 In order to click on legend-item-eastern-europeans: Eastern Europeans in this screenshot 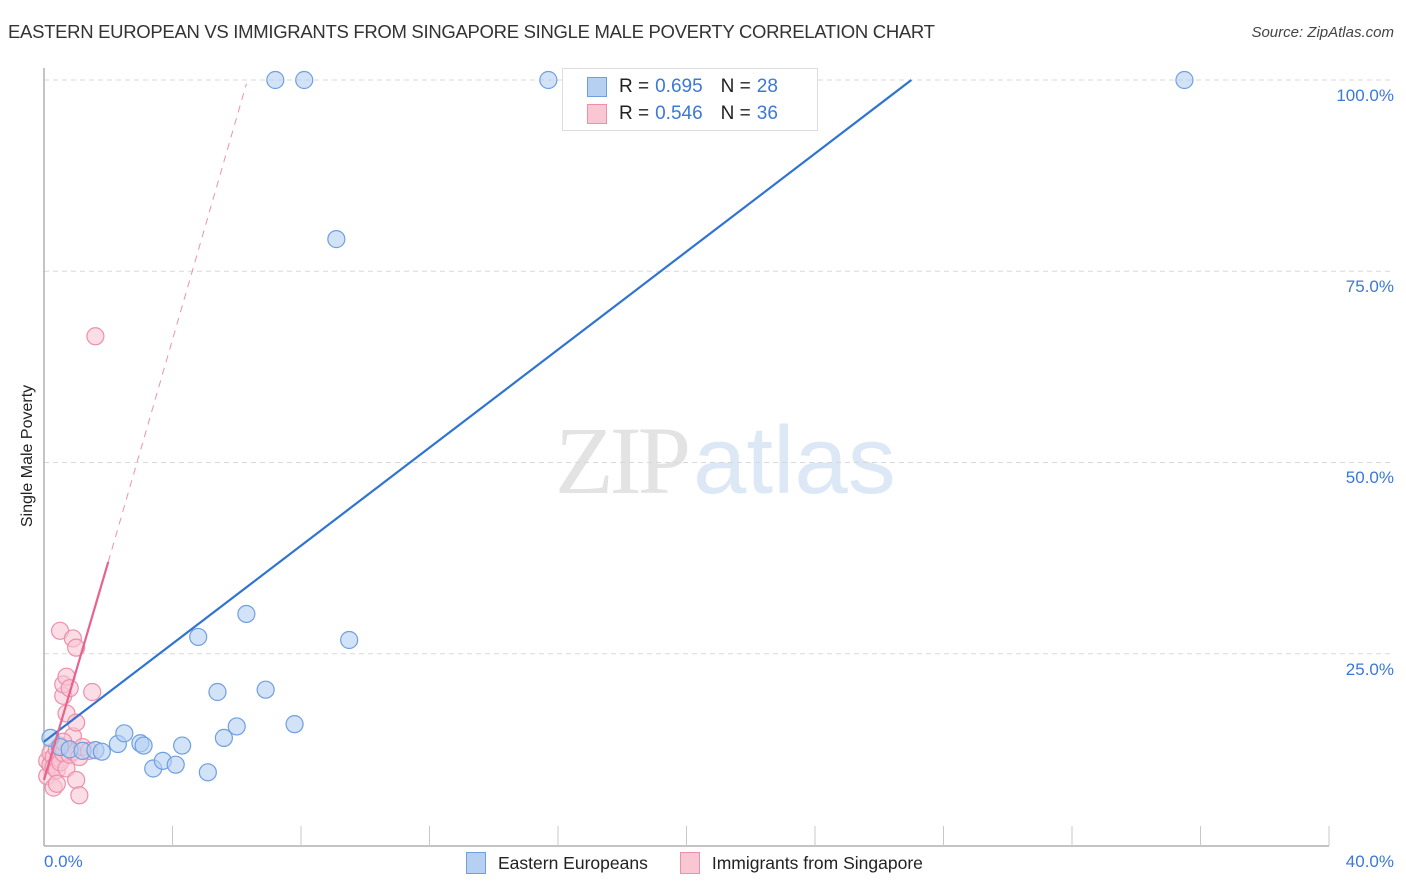, I will do `click(557, 863)`.